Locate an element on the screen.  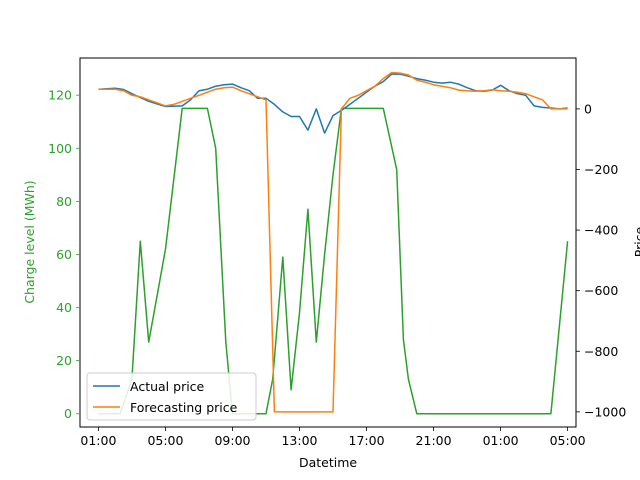
y-left-tick-label: 60 is located at coordinates (64, 254).